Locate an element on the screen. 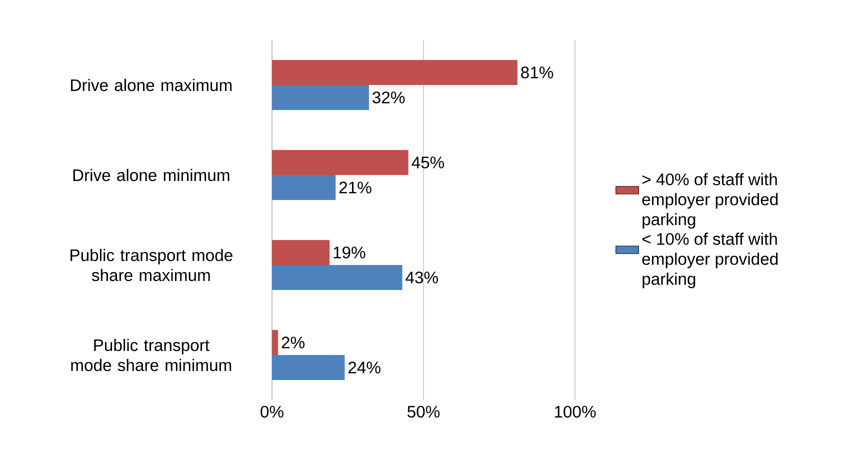 The height and width of the screenshot is (473, 849). data-label: 19% is located at coordinates (350, 252).